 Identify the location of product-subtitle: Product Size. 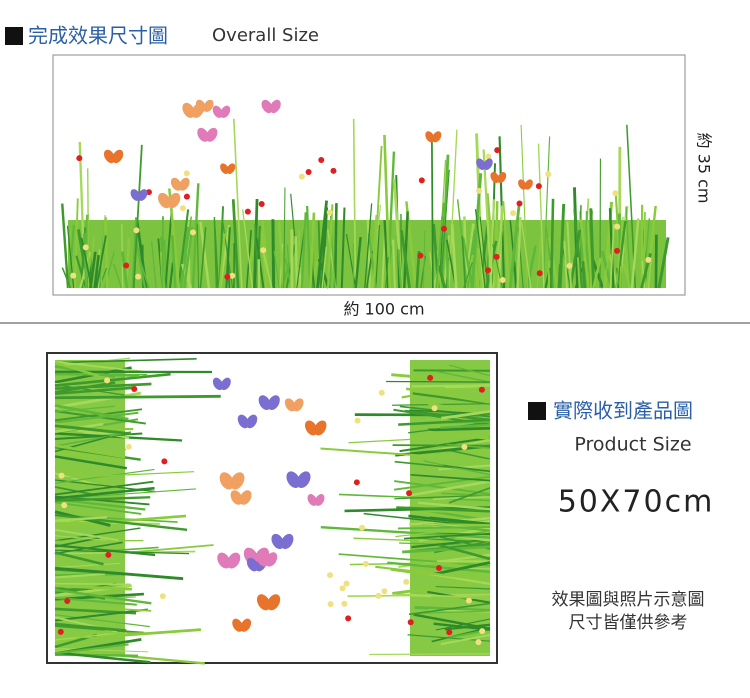
(632, 445).